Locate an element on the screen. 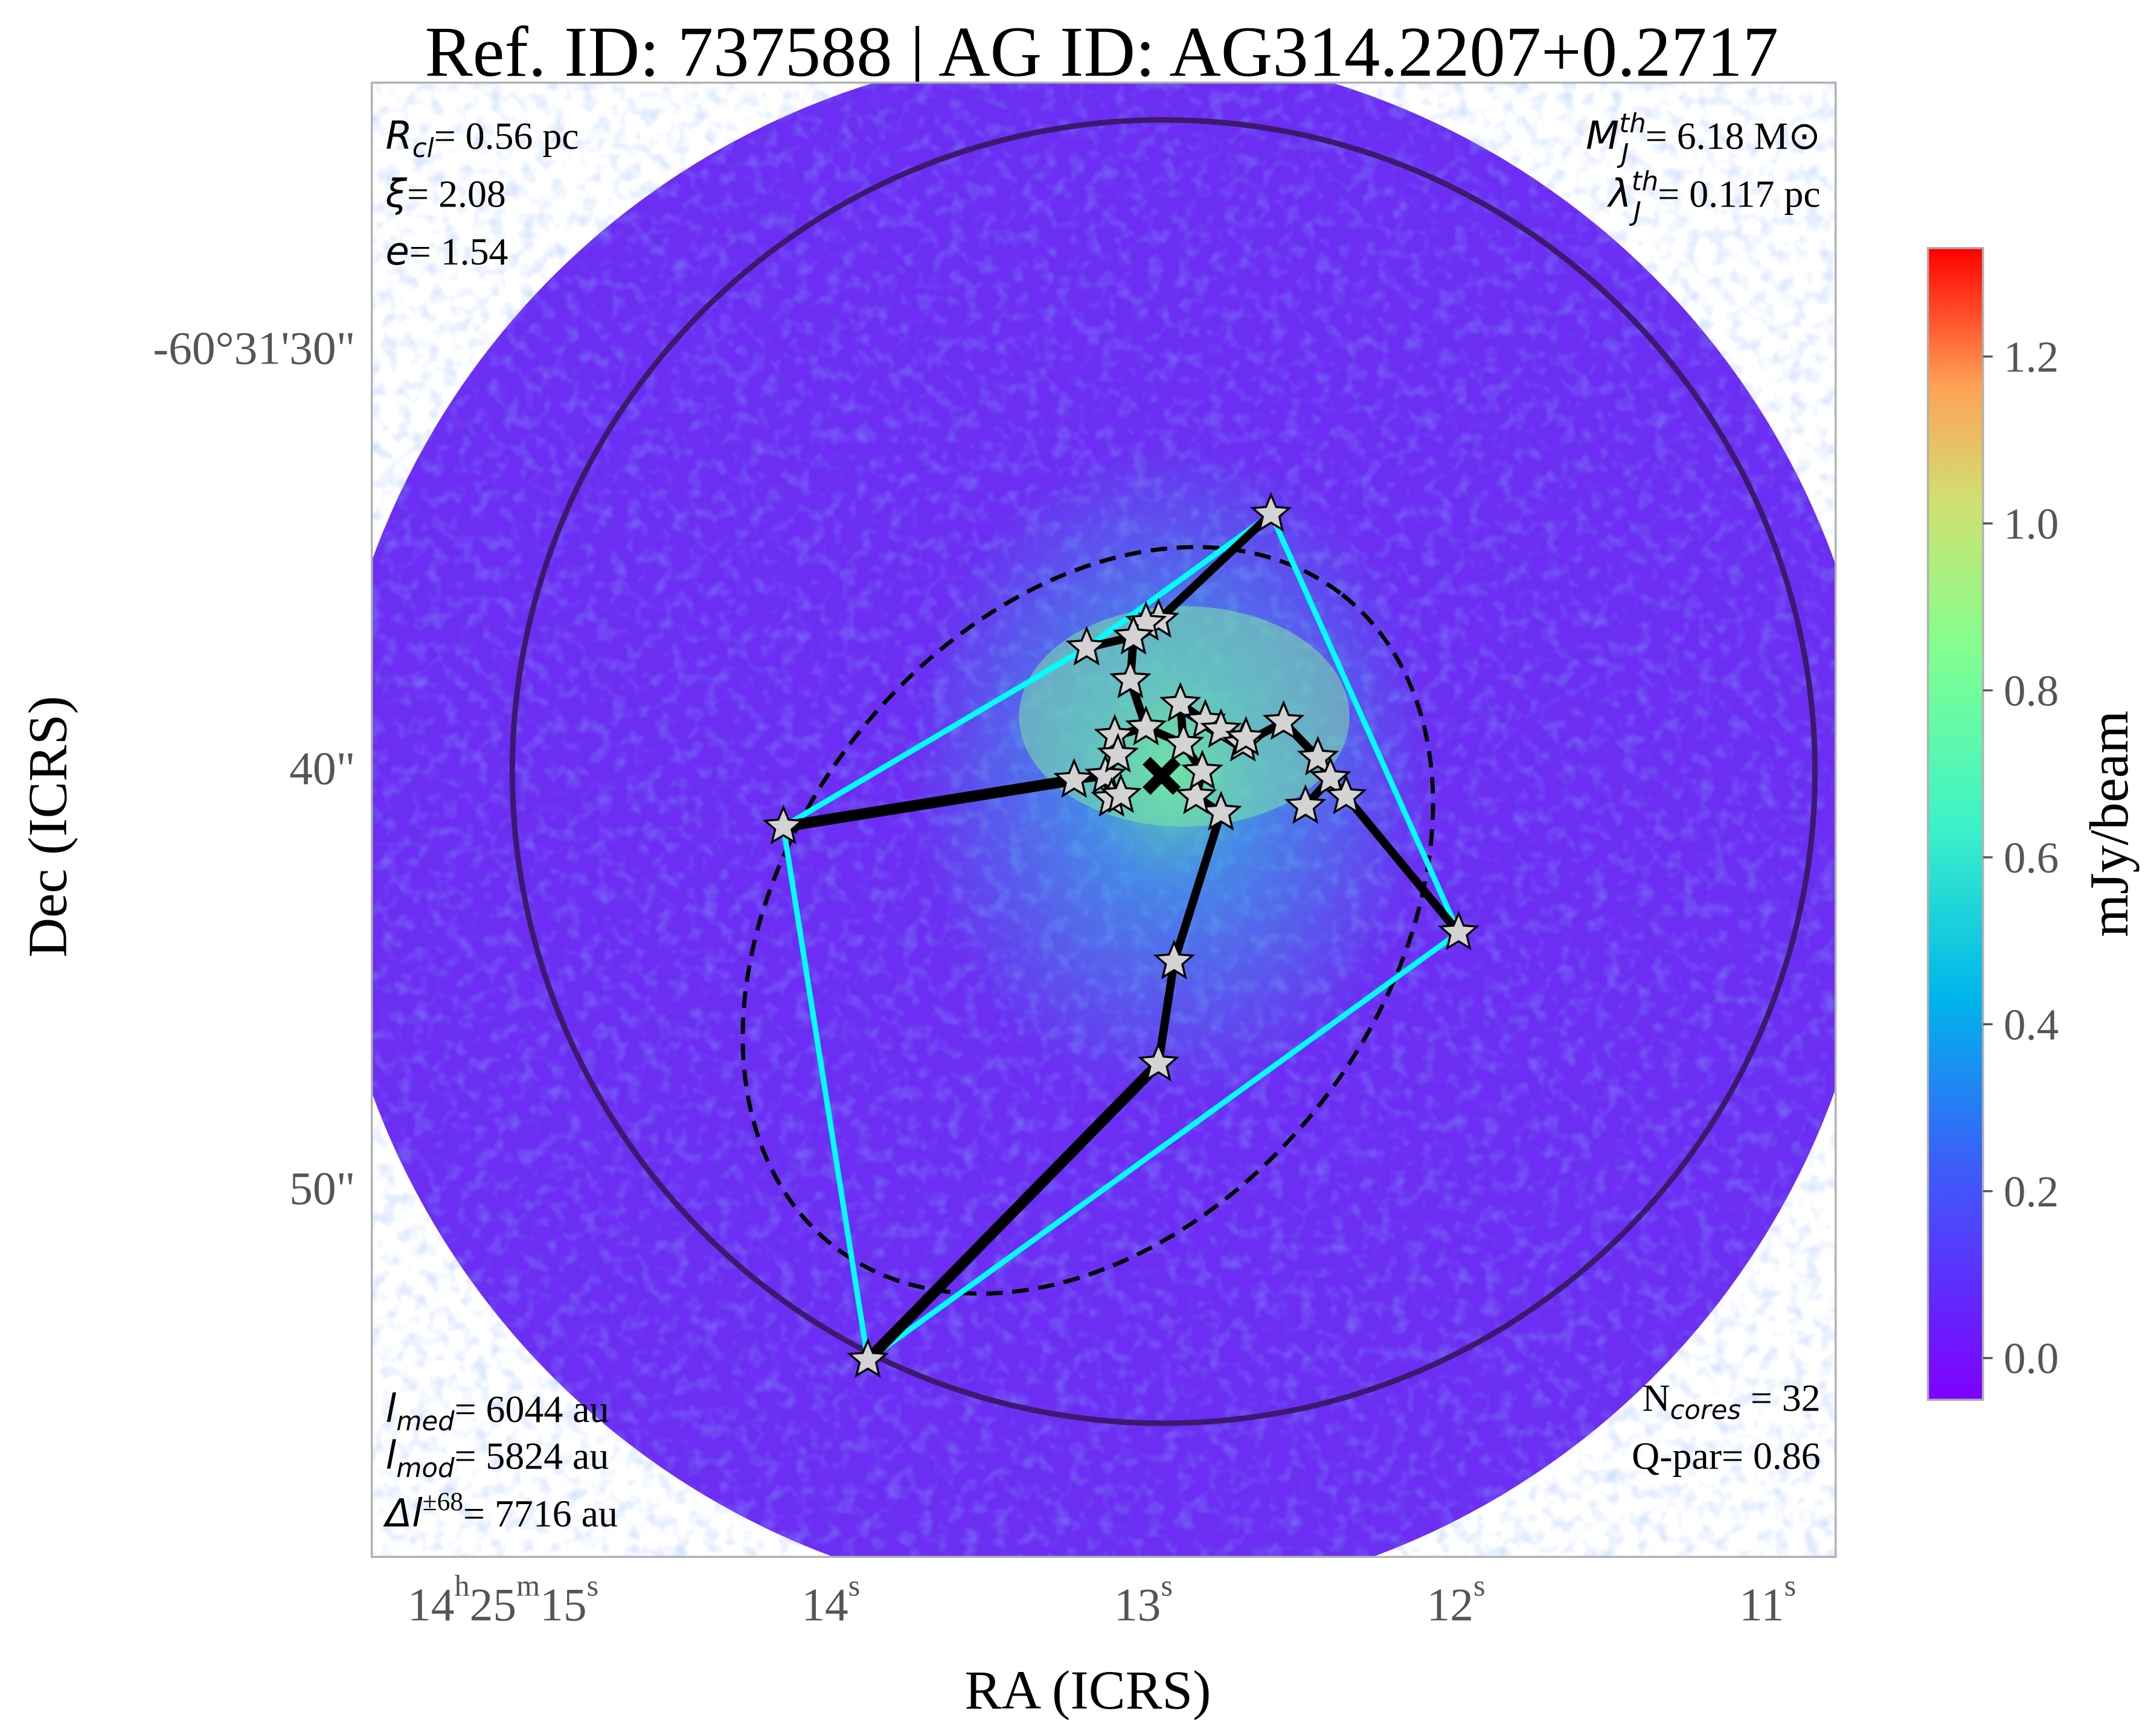 The width and height of the screenshot is (2151, 1736). x-tick-14: 14s is located at coordinates (830, 1599).